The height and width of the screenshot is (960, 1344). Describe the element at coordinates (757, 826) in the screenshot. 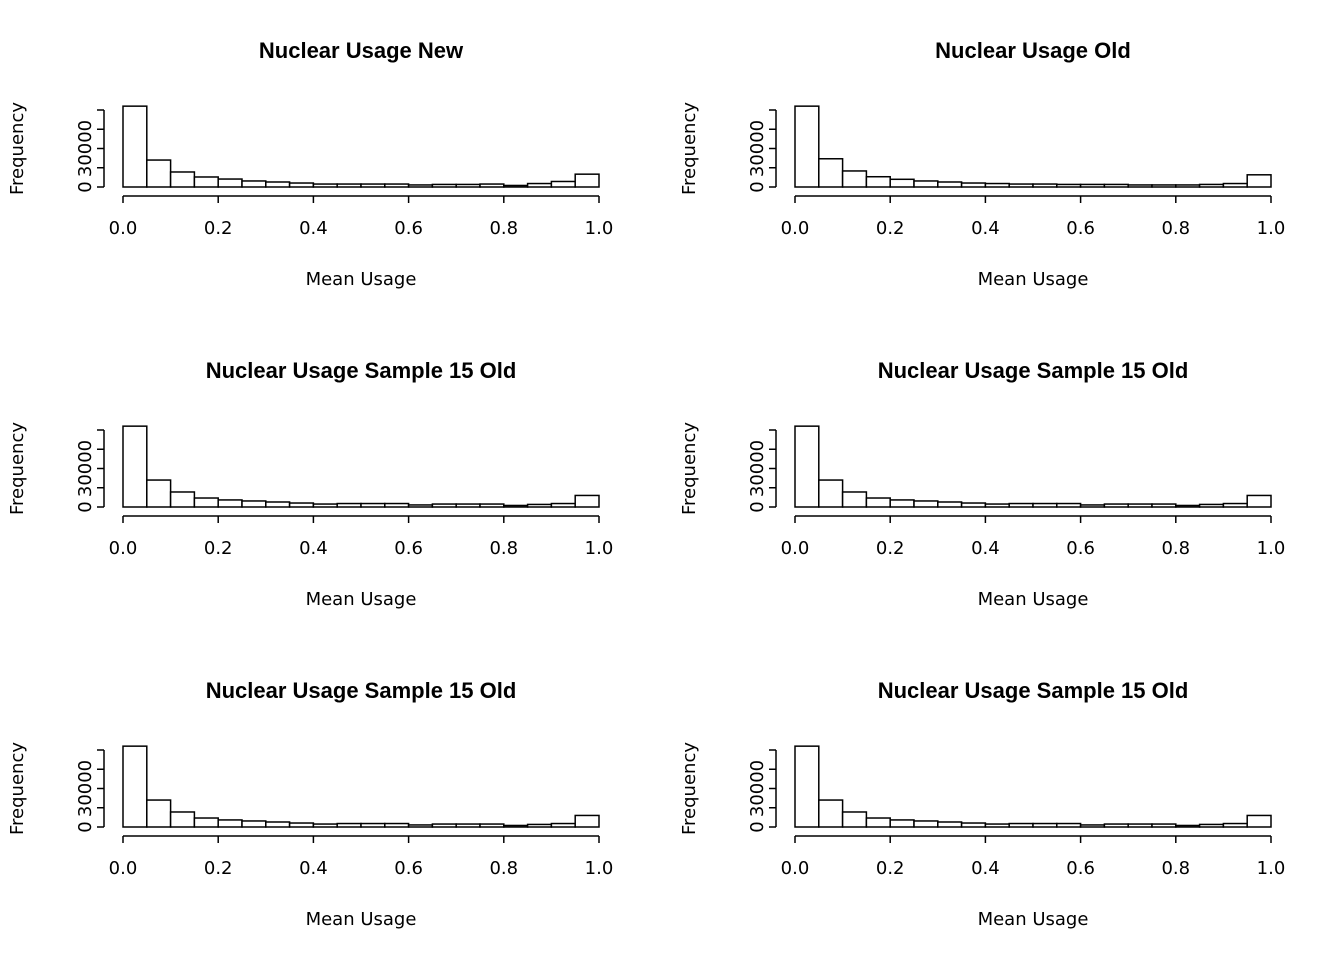

I see `y-tick-label: 0` at that location.